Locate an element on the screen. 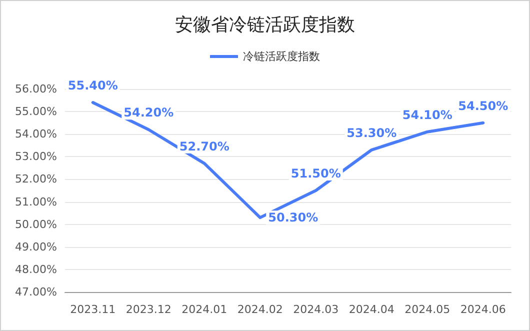 The image size is (530, 331). x-tick-label: 2024.01 is located at coordinates (205, 309).